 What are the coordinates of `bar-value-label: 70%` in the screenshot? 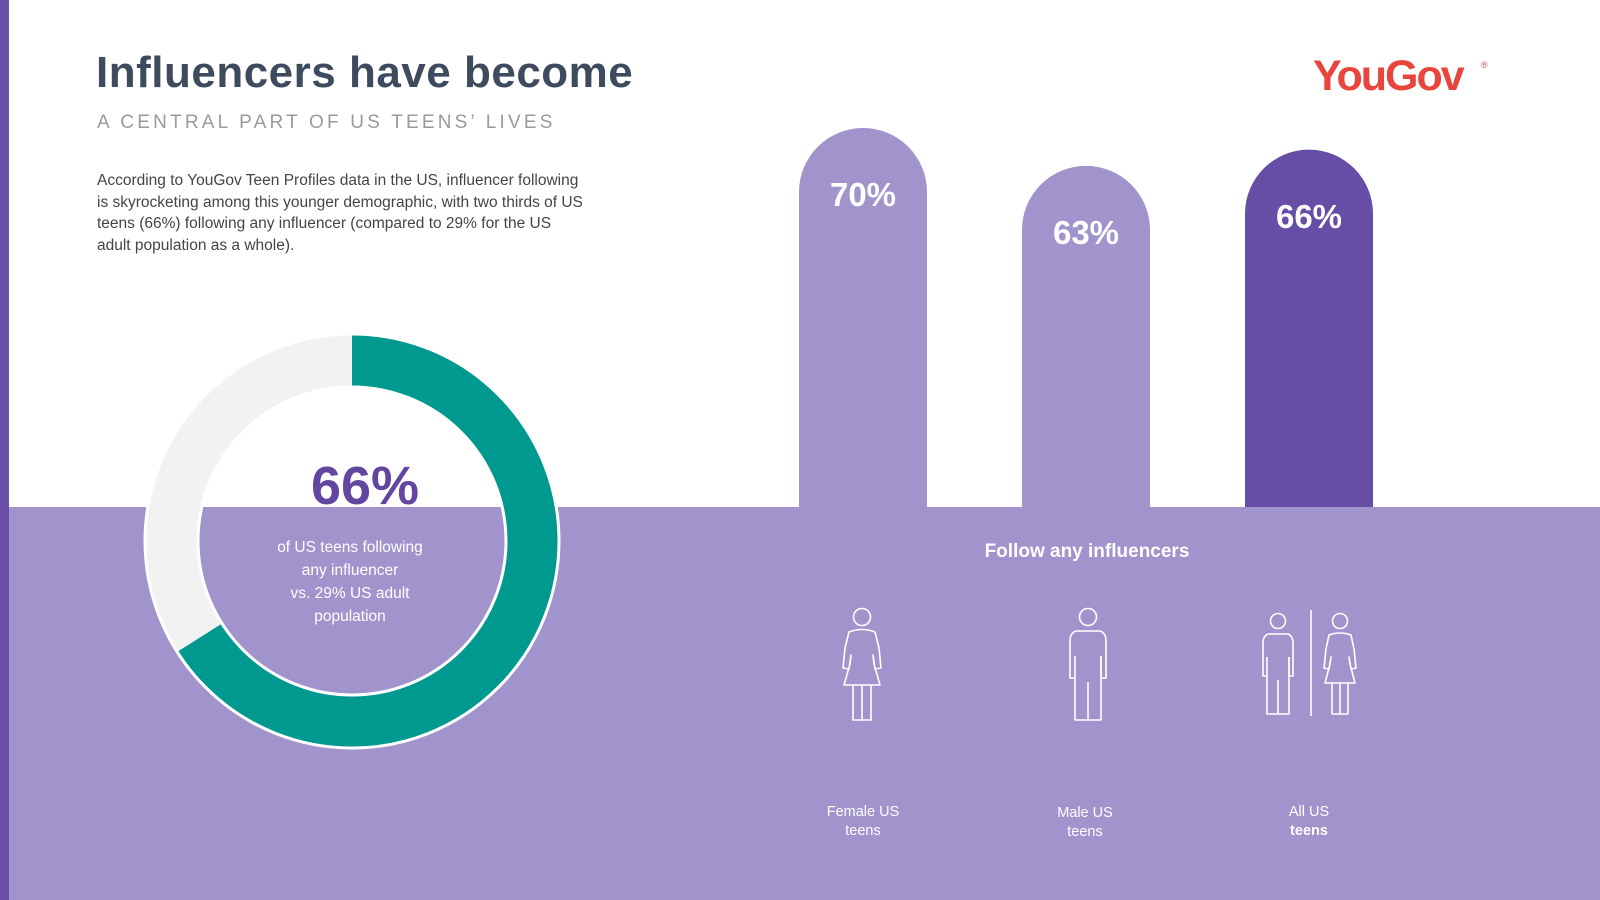 It's located at (863, 194).